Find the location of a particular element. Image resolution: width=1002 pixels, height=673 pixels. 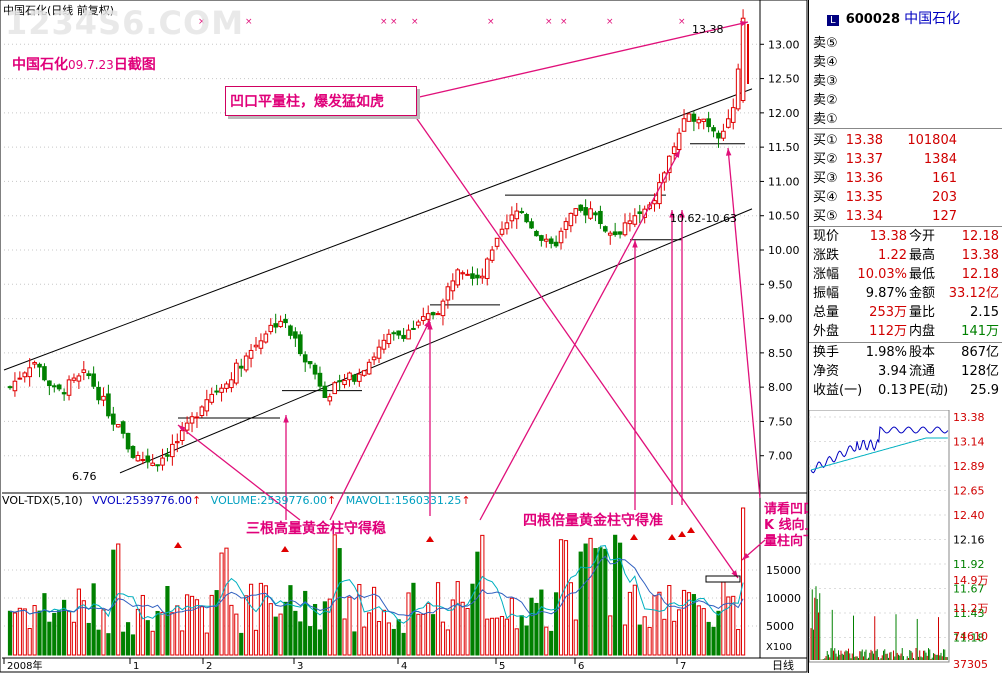

mini-frame is located at coordinates (879, 536).